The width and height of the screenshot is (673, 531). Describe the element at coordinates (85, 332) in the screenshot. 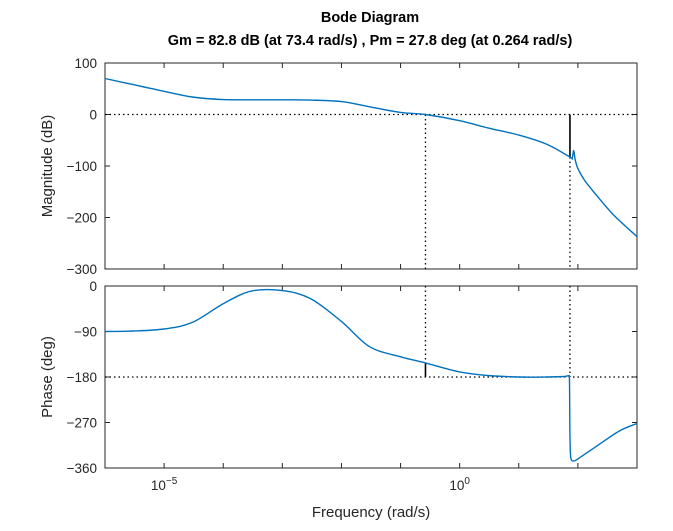

I see `phase-y-tick-label: −90` at that location.